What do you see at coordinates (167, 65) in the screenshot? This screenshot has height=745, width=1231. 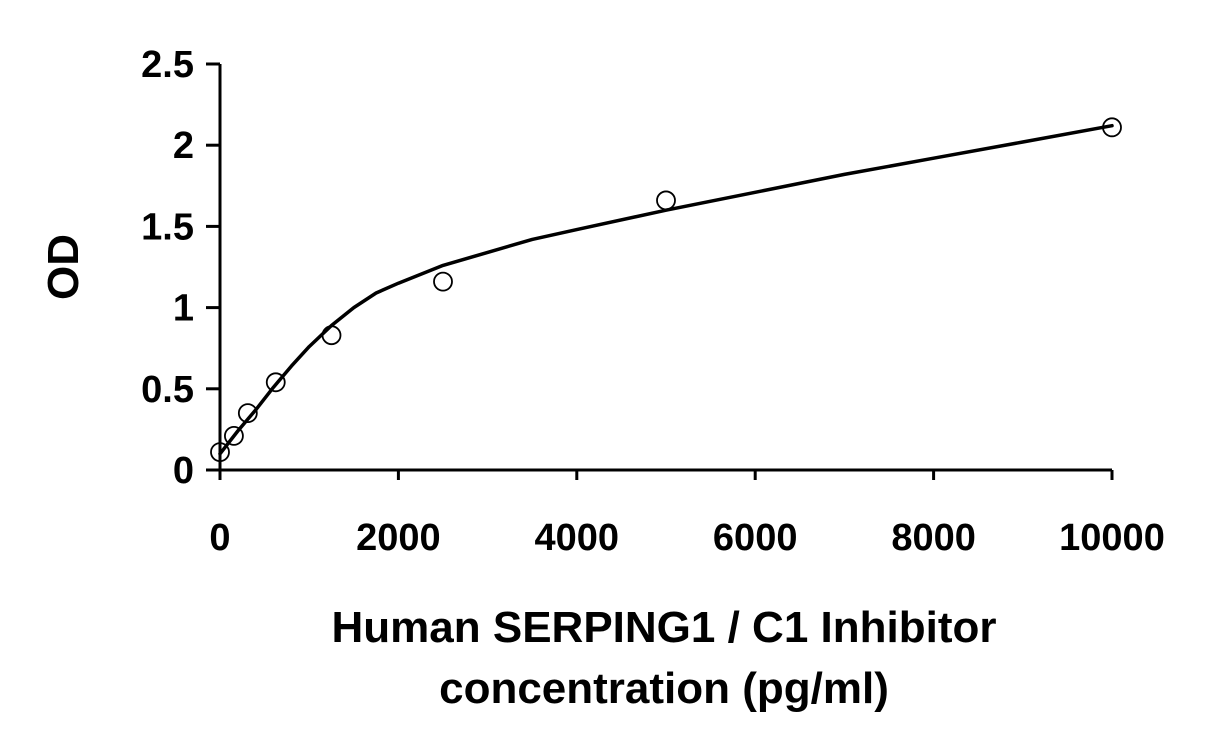 I see `y-tick-label: 2.5` at bounding box center [167, 65].